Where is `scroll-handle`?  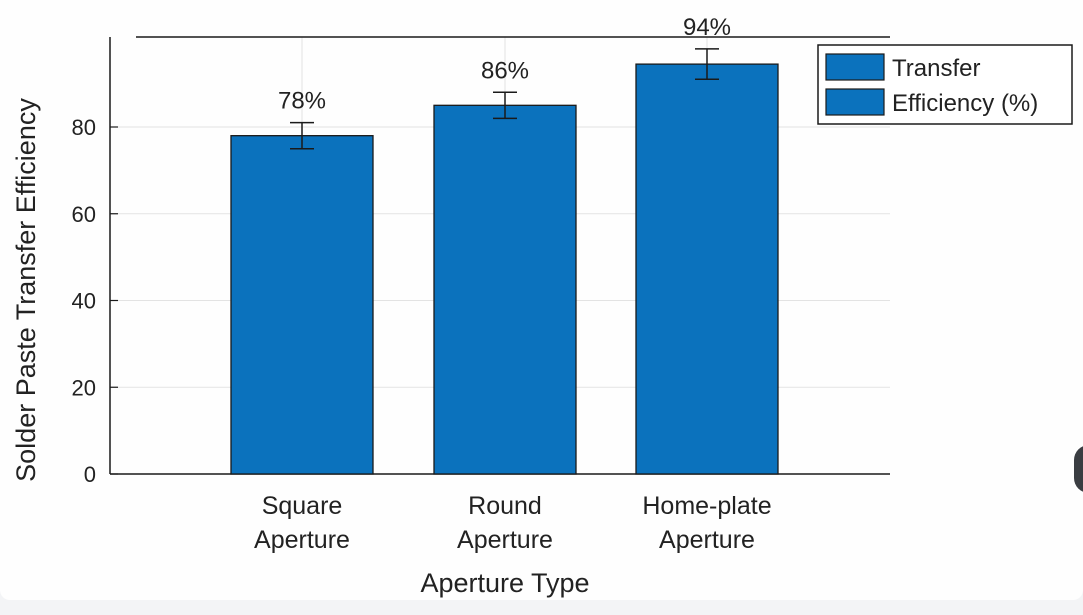 scroll-handle is located at coordinates (1078, 469).